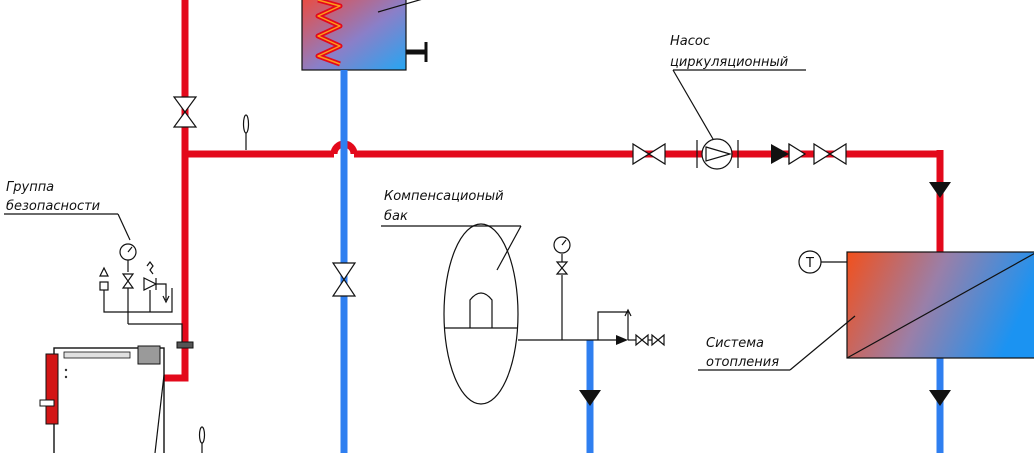 The width and height of the screenshot is (1034, 453). Describe the element at coordinates (444, 196) in the screenshot. I see `expansion-tank-label-line1: Компенсационый` at that location.